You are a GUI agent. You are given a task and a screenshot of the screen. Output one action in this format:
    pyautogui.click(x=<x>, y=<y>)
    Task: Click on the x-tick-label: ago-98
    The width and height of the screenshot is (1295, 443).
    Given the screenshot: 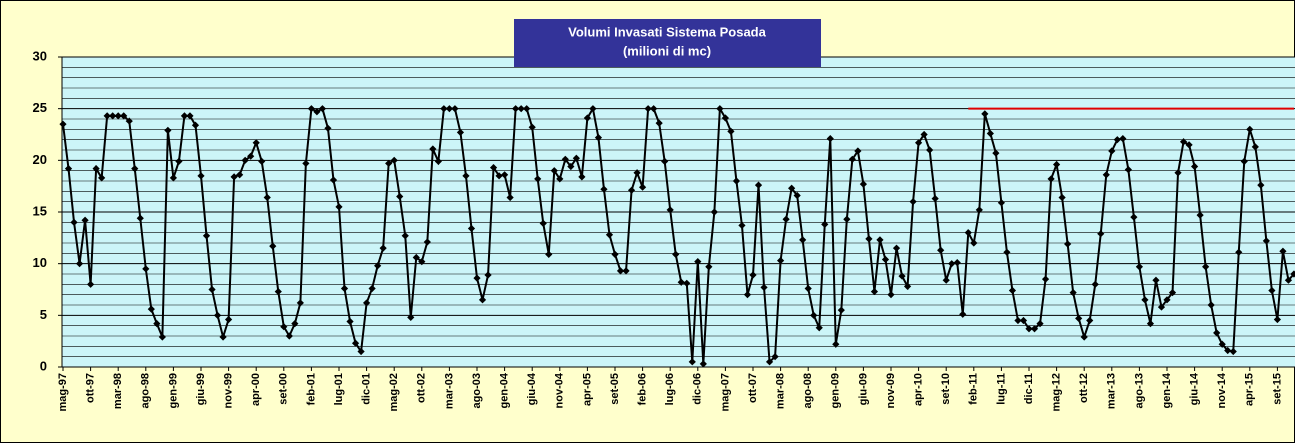 What is the action you would take?
    pyautogui.click(x=146, y=390)
    